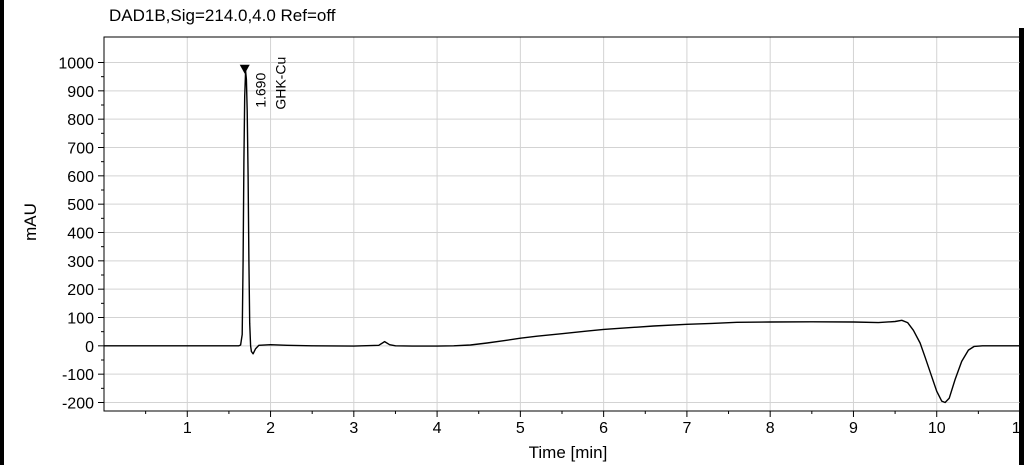 The width and height of the screenshot is (1024, 465). Describe the element at coordinates (281, 83) in the screenshot. I see `peak-compound-name: GHK-Cu` at that location.